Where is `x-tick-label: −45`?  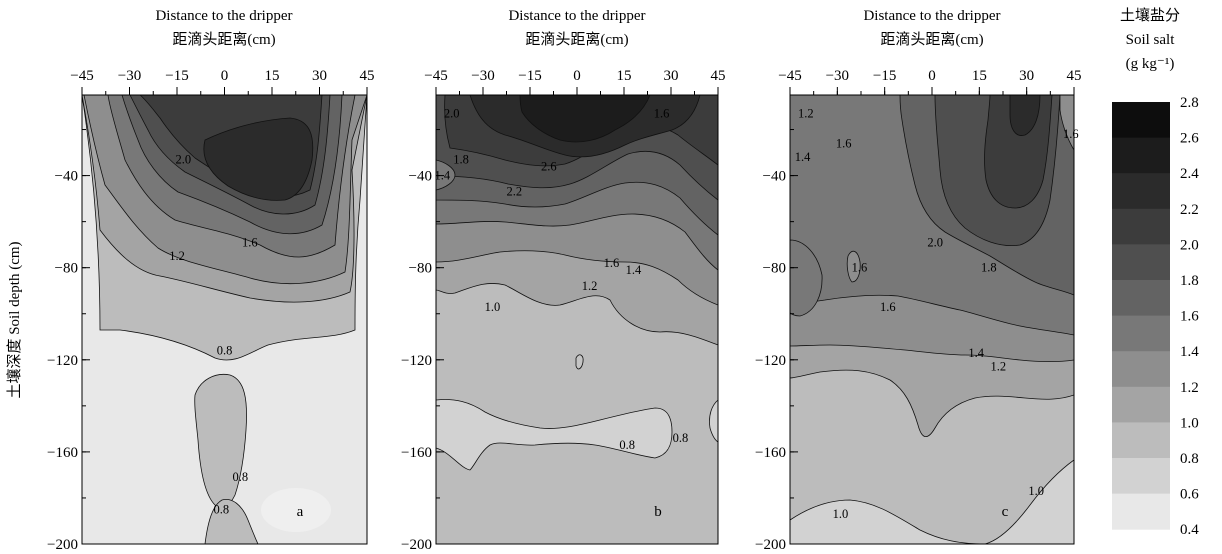 x-tick-label: −45 is located at coordinates (789, 76).